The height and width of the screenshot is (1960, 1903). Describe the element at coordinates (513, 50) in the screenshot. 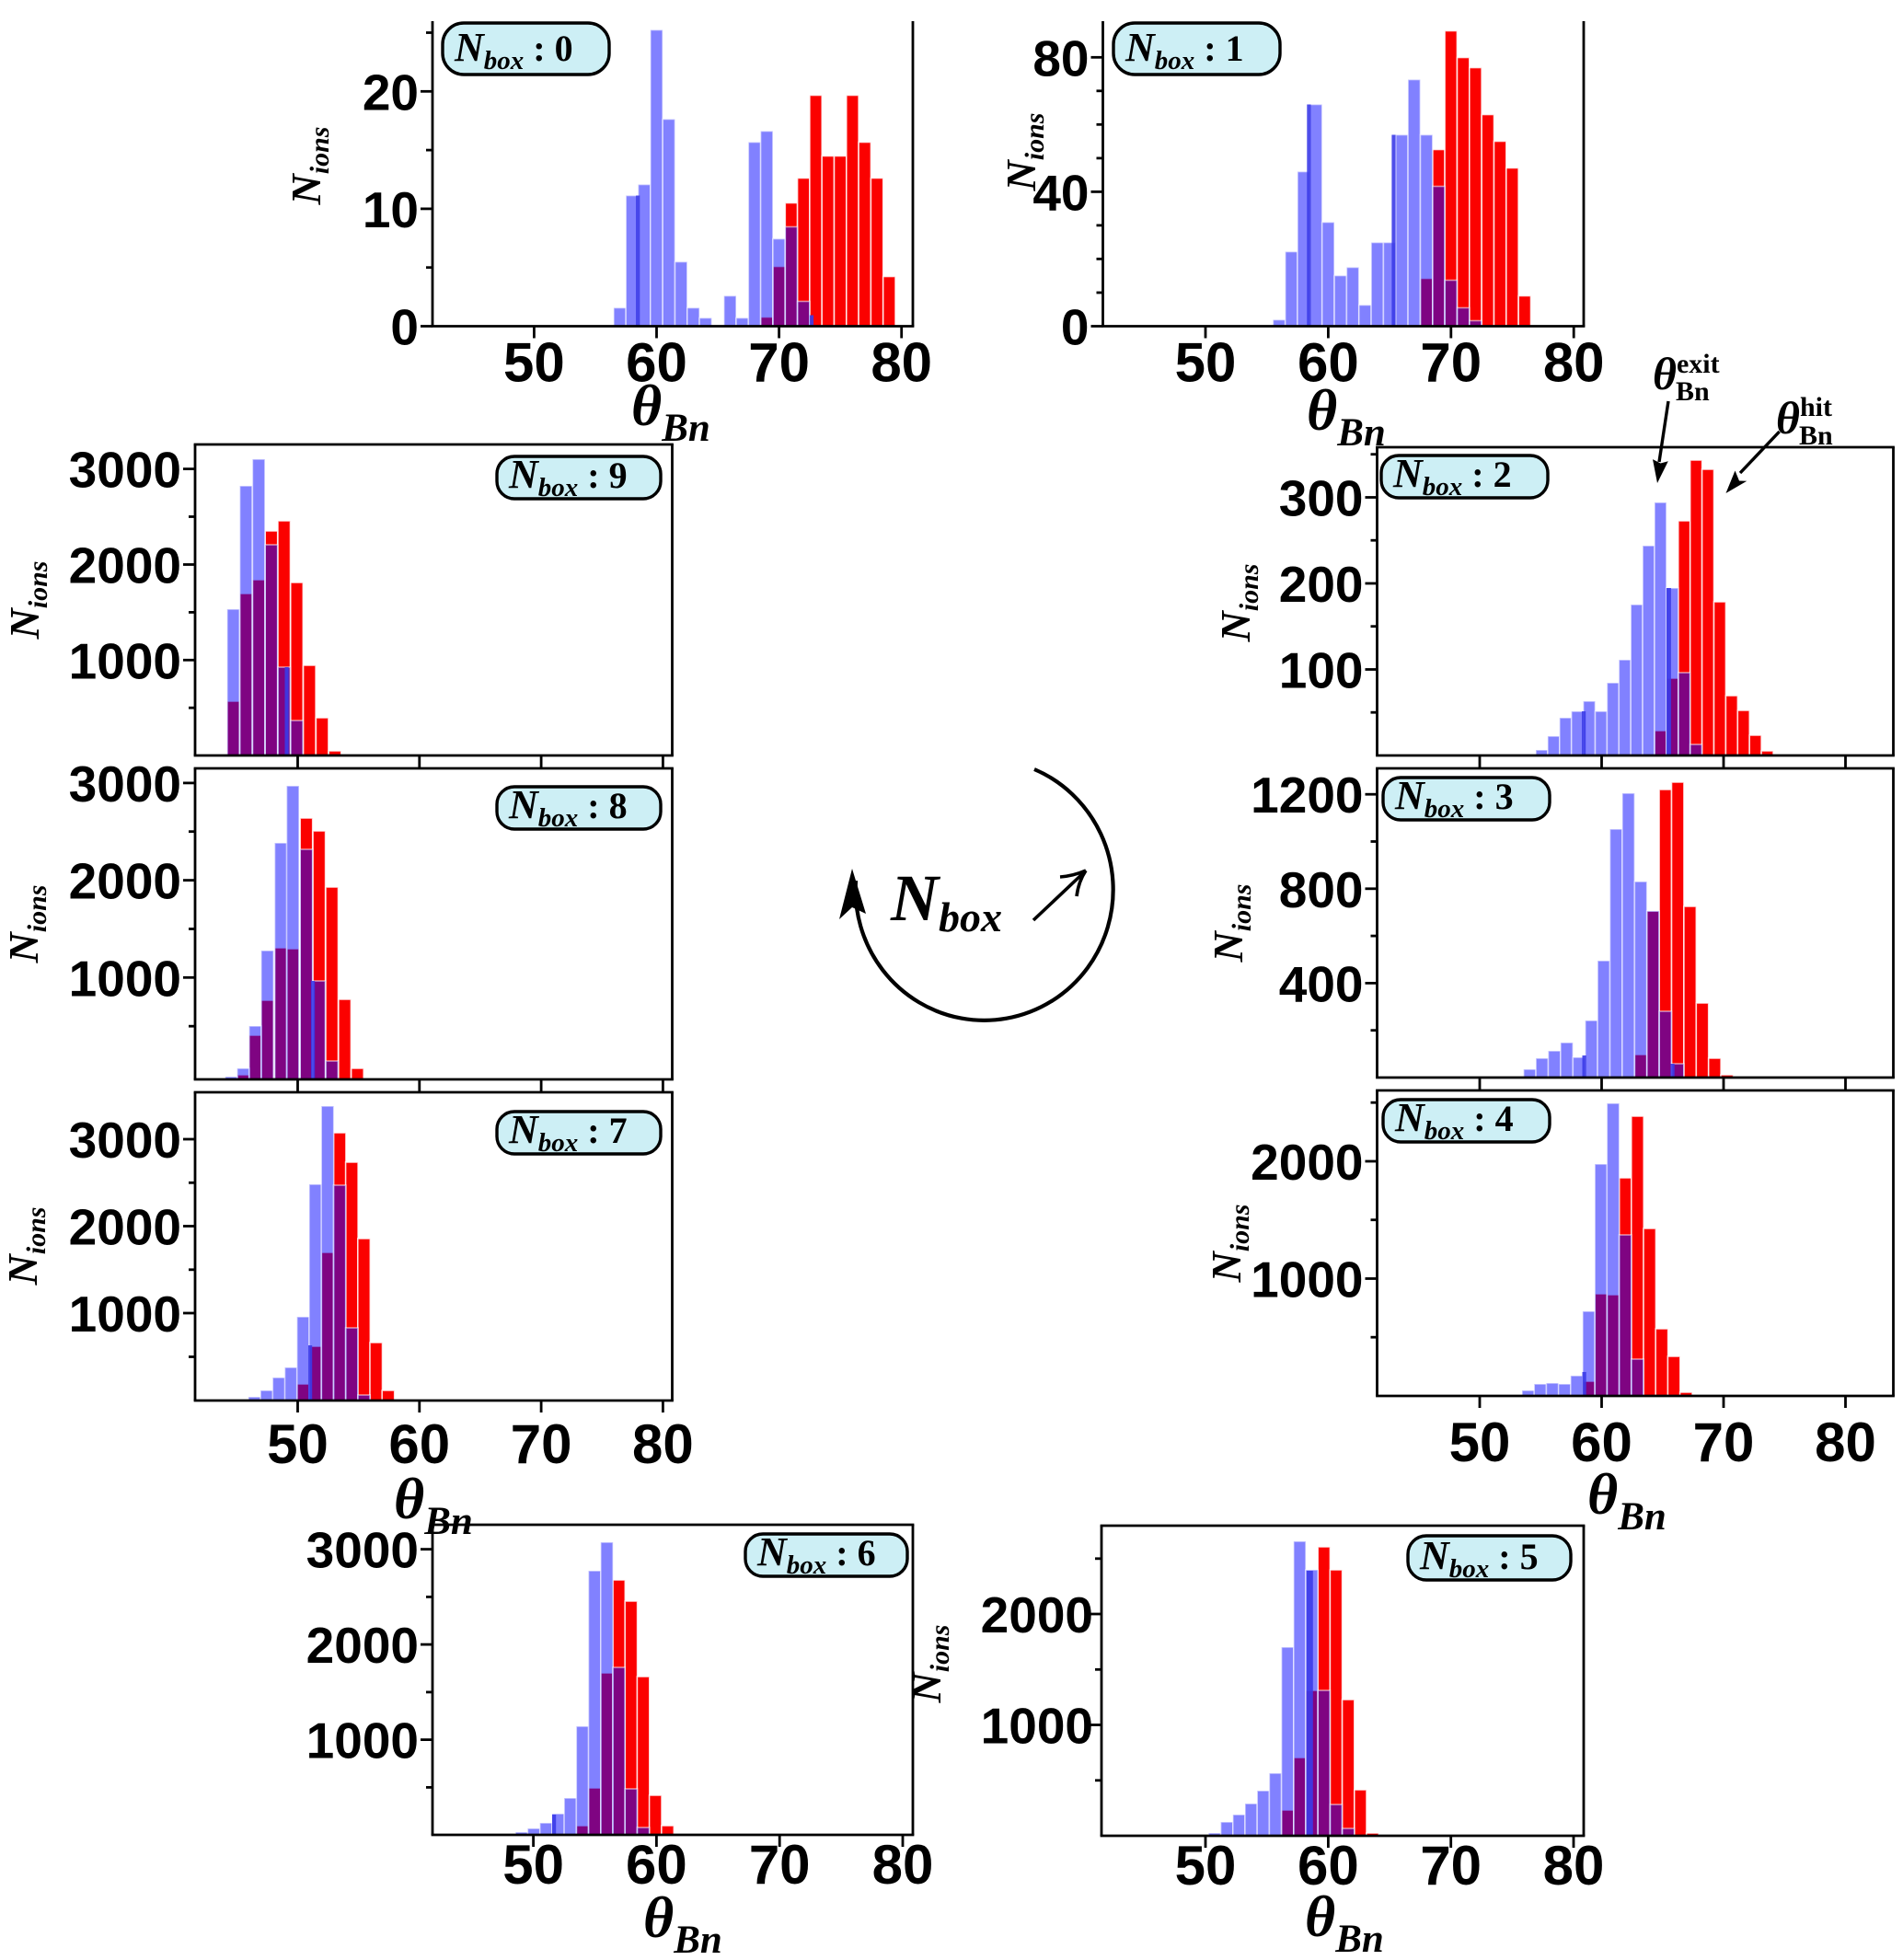

I see `svg-text: Nbox : 0` at that location.